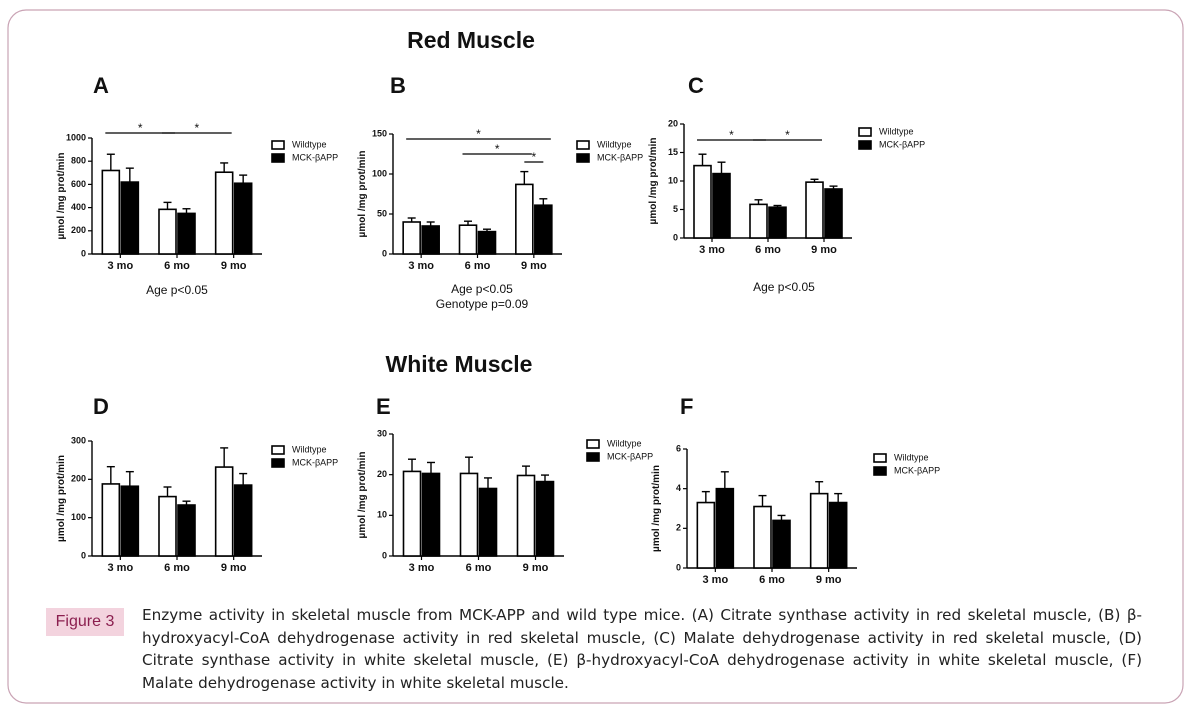 This screenshot has width=1192, height=710. What do you see at coordinates (696, 85) in the screenshot?
I see `panel-letter: C` at bounding box center [696, 85].